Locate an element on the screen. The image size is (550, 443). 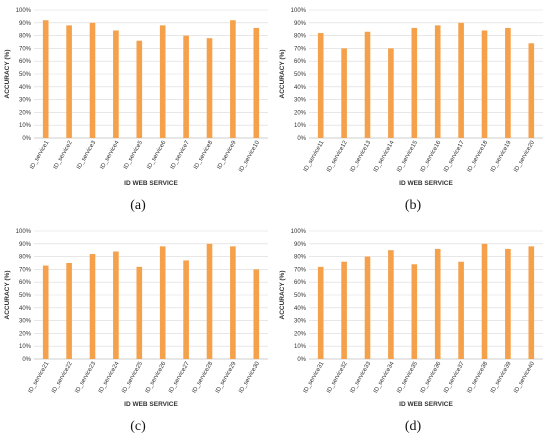
y-tick-label-d-9: 90% is located at coordinates (300, 245).